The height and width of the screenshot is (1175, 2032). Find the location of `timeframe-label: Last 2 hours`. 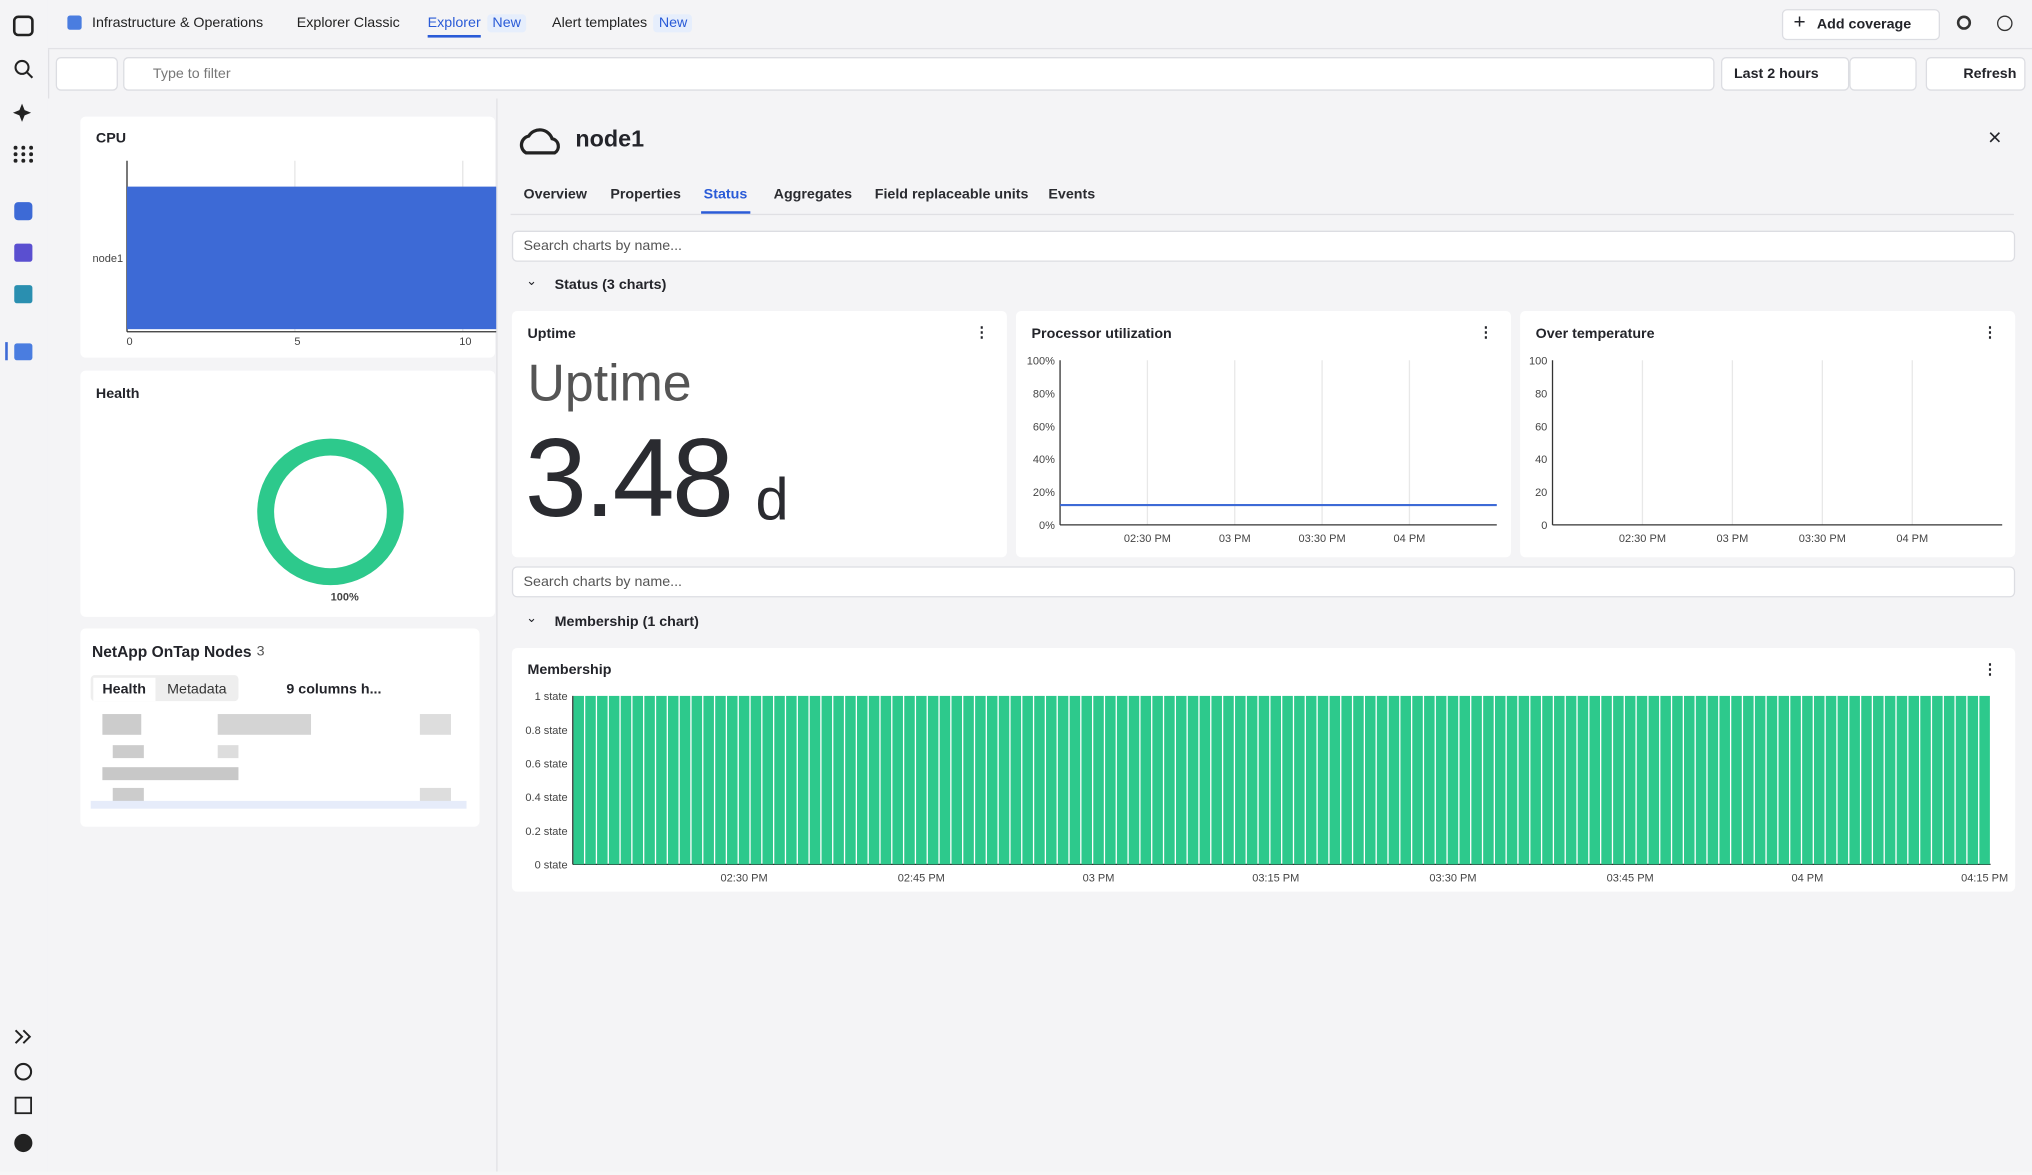

timeframe-label: Last 2 hours is located at coordinates (1776, 74).